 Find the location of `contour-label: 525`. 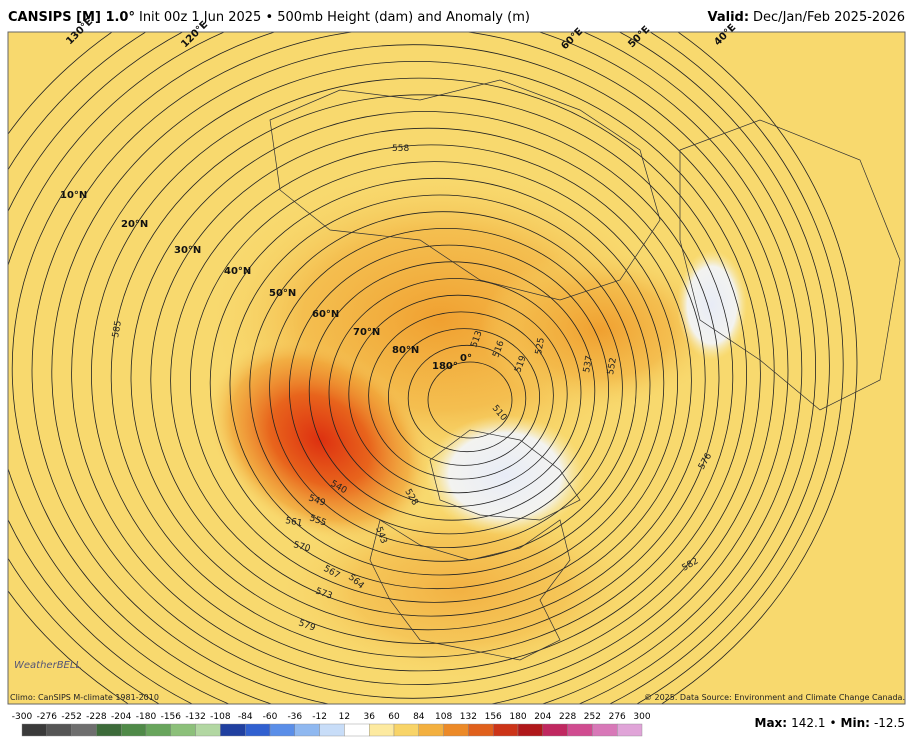

contour-label: 525 is located at coordinates (540, 346).